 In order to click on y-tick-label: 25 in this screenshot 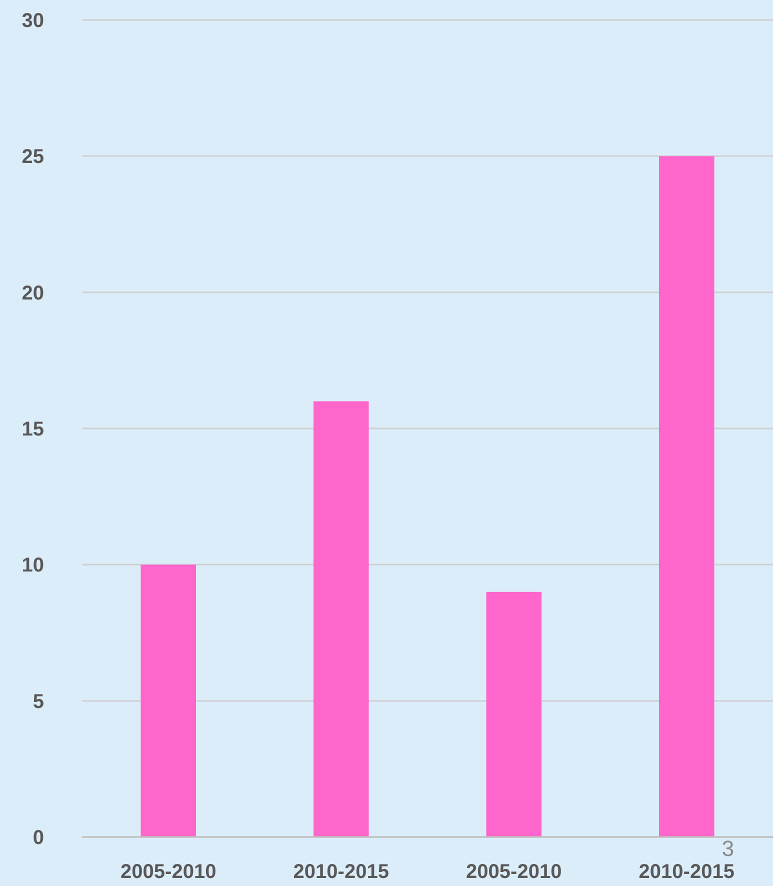, I will do `click(33, 157)`.